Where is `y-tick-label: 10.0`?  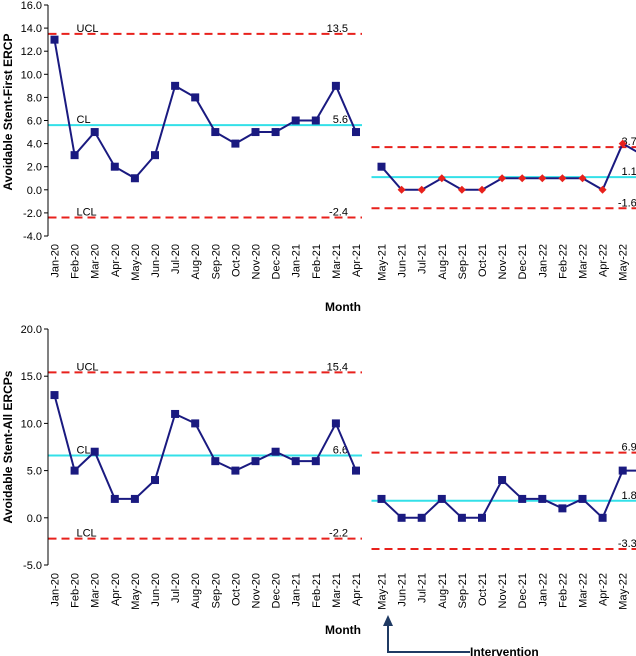 y-tick-label: 10.0 is located at coordinates (31, 75).